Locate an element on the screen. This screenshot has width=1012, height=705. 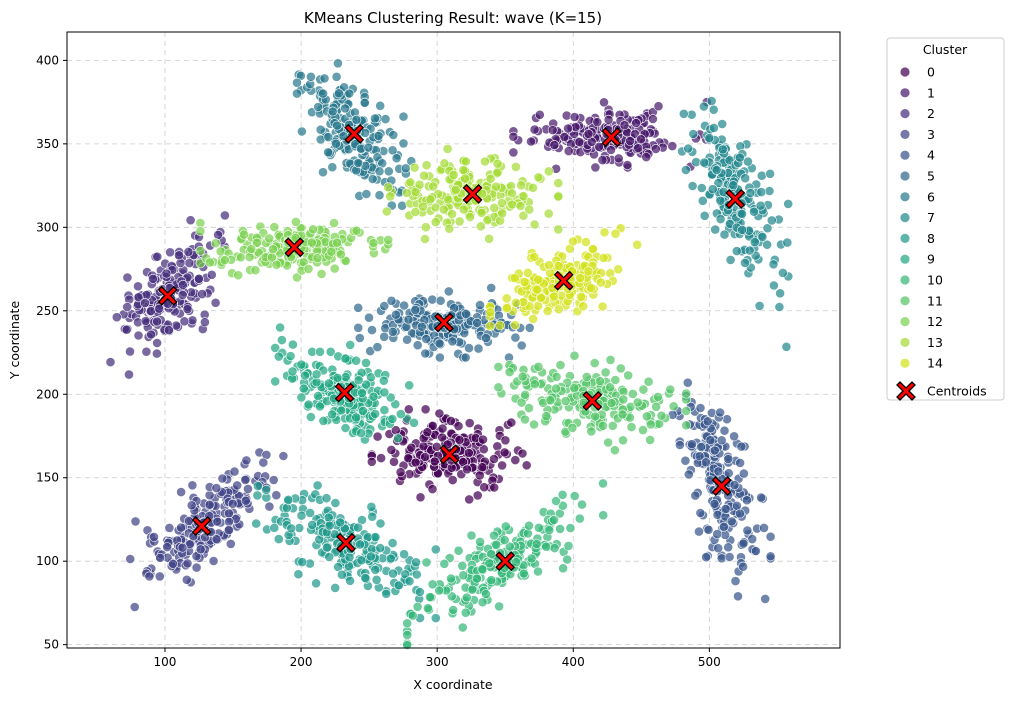
y-tick-label: 250 is located at coordinates (47, 311).